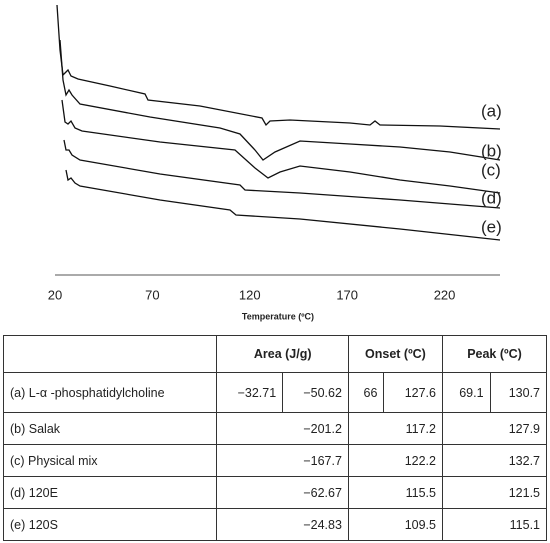  Describe the element at coordinates (315, 392) in the screenshot. I see `cell: −50.62` at that location.